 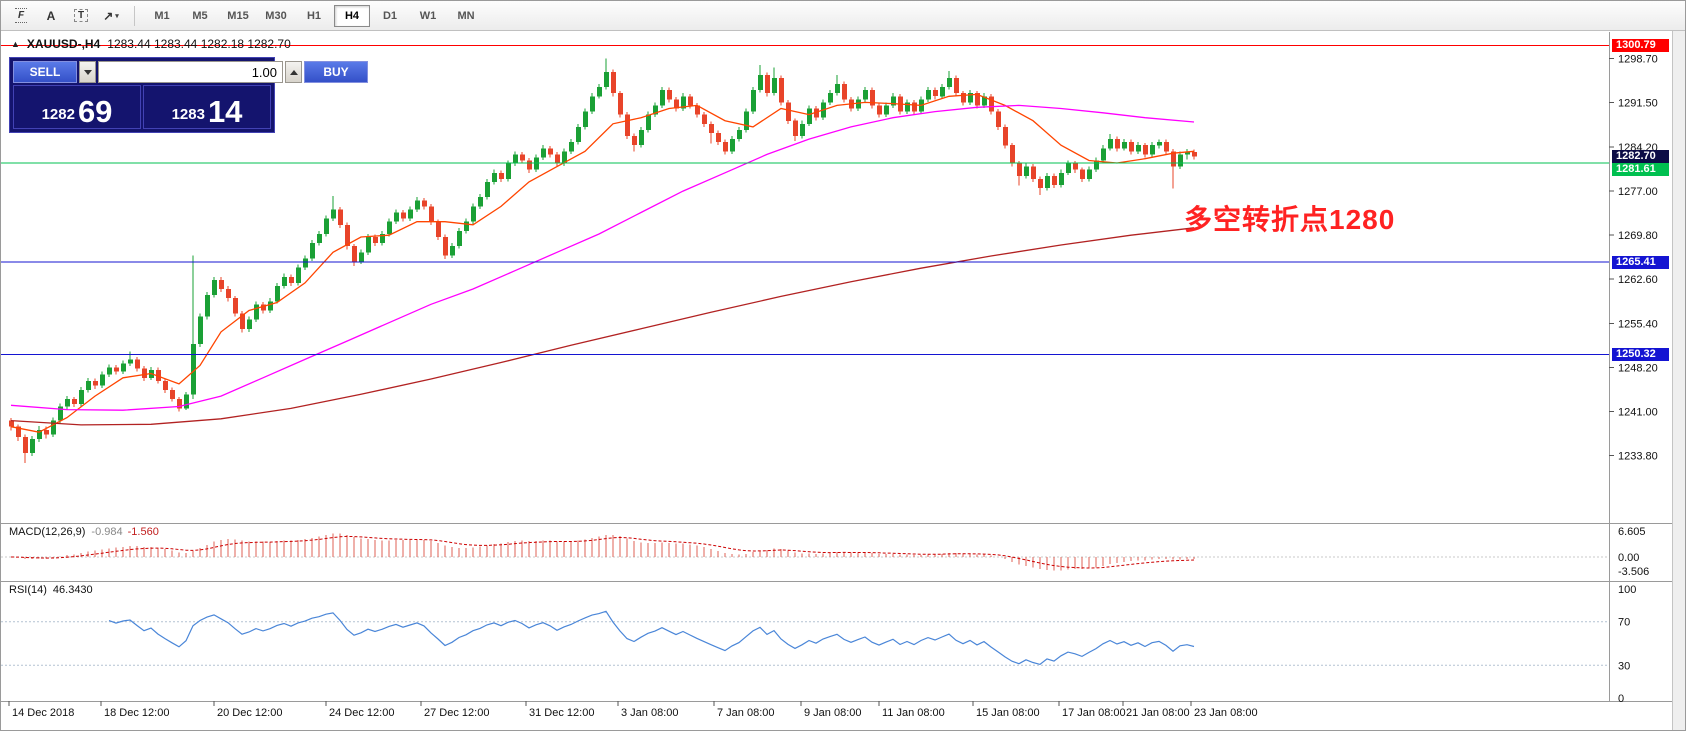 What do you see at coordinates (1628, 558) in the screenshot?
I see `svg-text: 0.00` at bounding box center [1628, 558].